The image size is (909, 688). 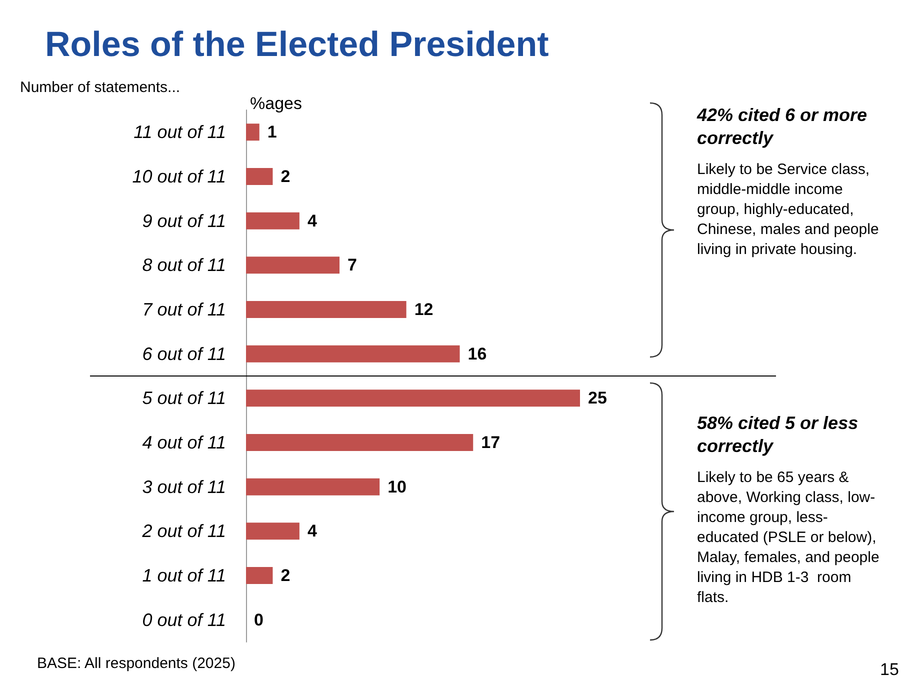 I want to click on data-label: 25, so click(x=597, y=398).